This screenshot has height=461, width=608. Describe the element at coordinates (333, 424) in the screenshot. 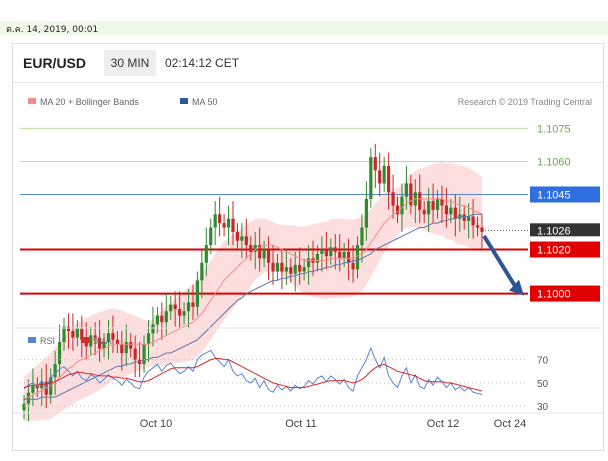

I see `x-axis: Oct 10 Oct 11 Oct 12 Oct 24` at that location.